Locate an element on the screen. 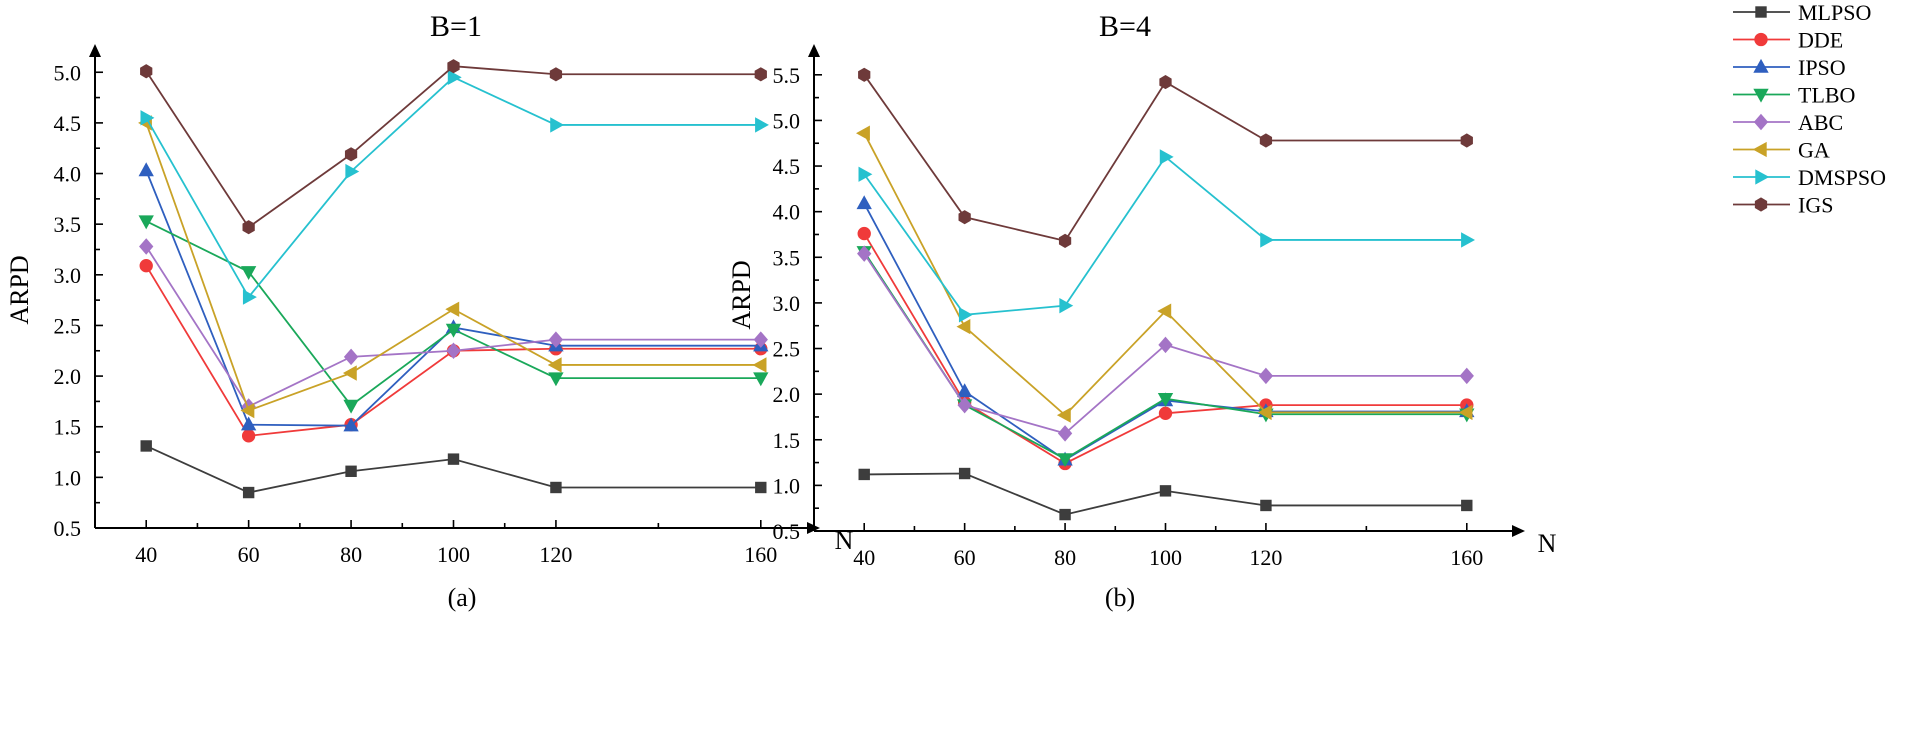 The image size is (1905, 745). series-line-ga is located at coordinates (1165, 274).